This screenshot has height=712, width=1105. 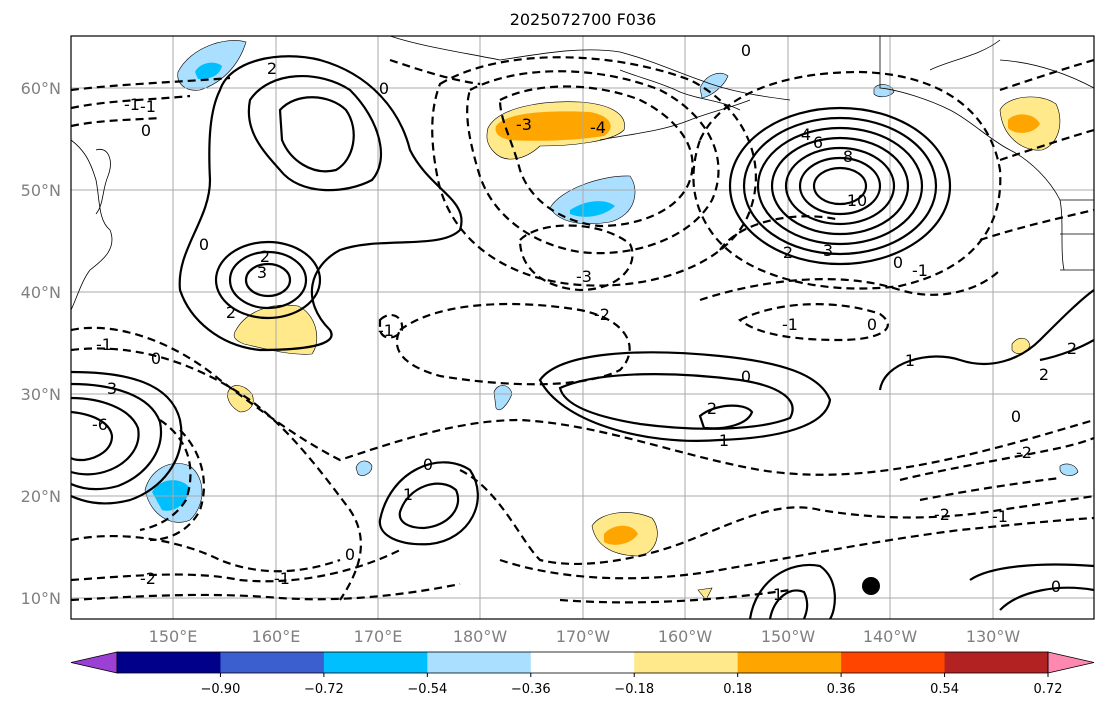 What do you see at coordinates (41, 496) in the screenshot?
I see `lat-label-20n: 20°N` at bounding box center [41, 496].